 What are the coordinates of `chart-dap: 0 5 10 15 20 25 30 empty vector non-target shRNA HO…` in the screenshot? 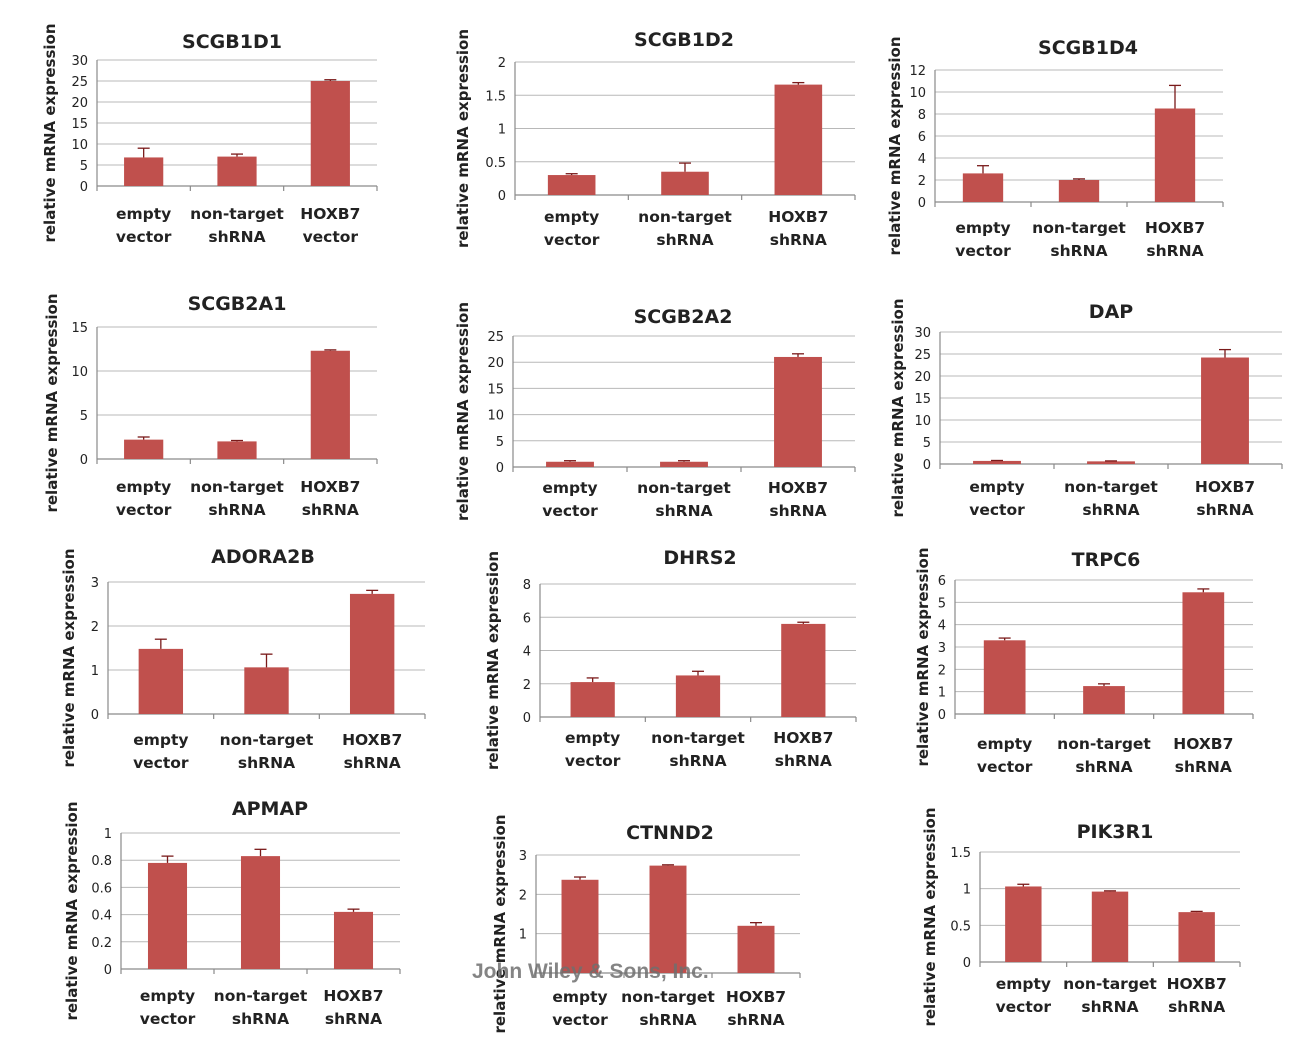 It's located at (1086, 408).